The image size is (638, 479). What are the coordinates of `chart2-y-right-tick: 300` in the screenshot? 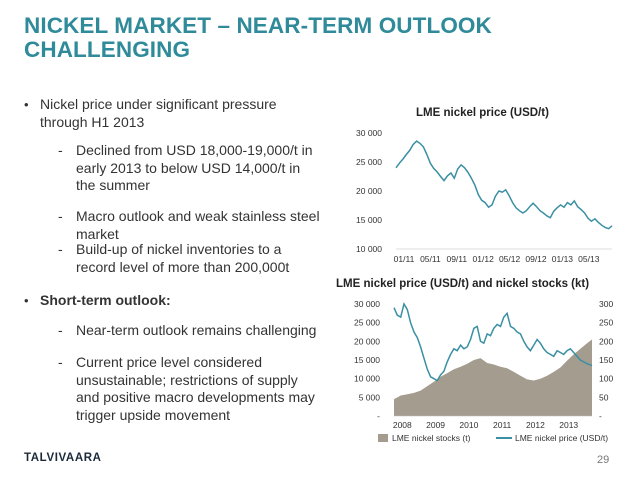 It's located at (606, 304).